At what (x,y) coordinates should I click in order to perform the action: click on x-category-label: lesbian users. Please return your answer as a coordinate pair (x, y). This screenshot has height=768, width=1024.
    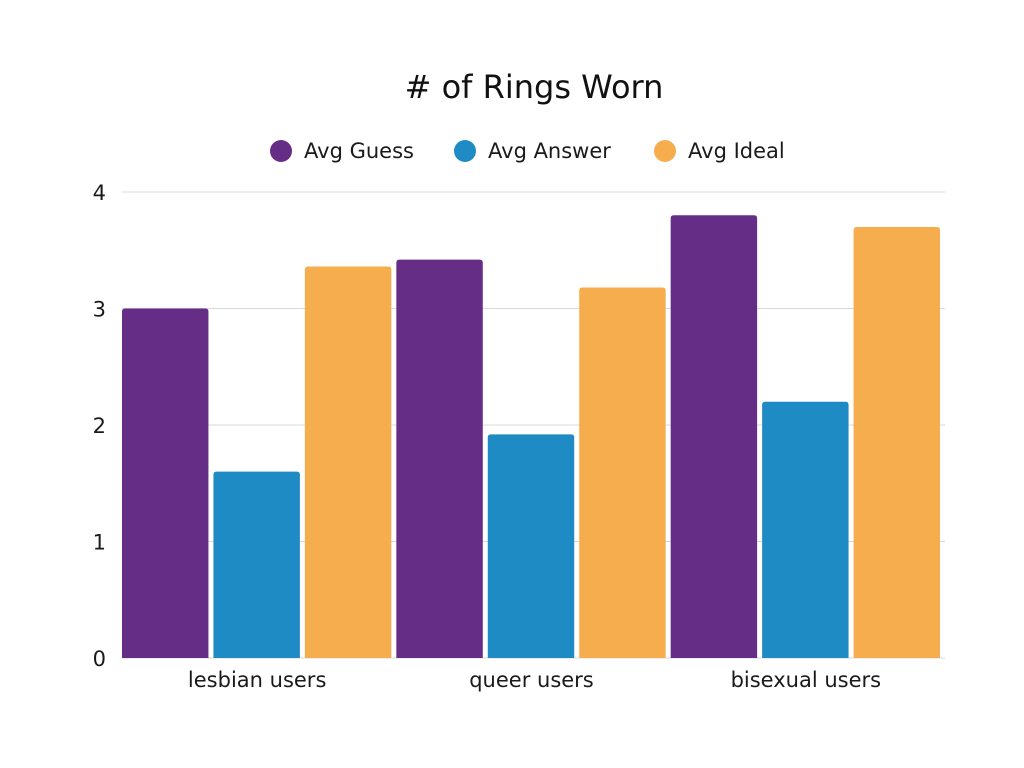
    Looking at the image, I should click on (257, 680).